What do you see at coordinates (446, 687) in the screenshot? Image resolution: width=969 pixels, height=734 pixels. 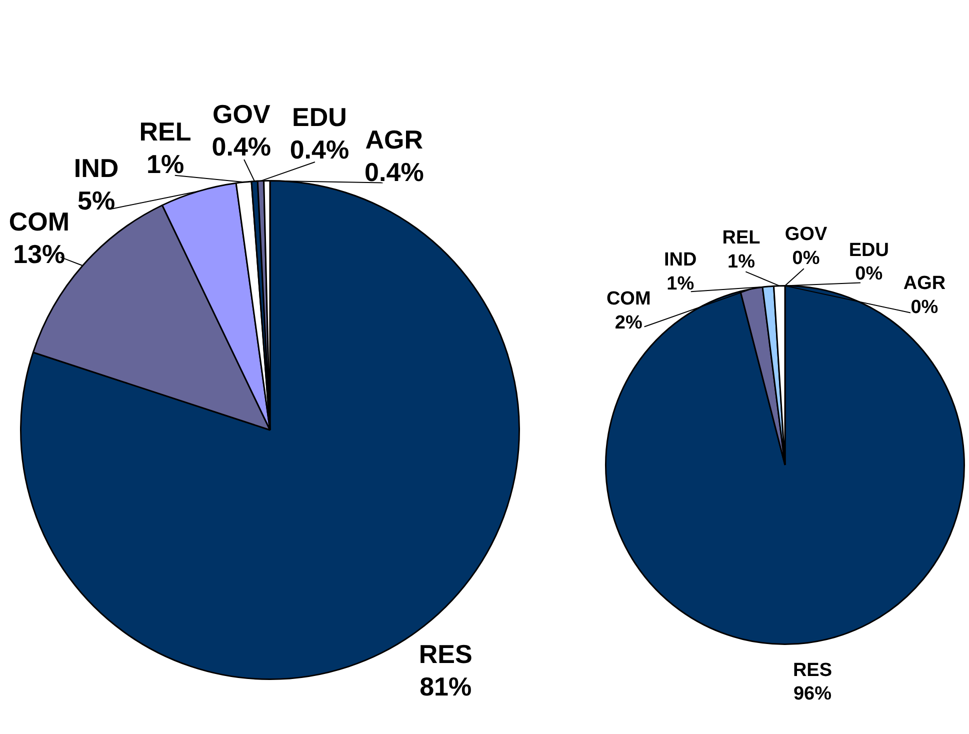 I see `data-label: 81%` at bounding box center [446, 687].